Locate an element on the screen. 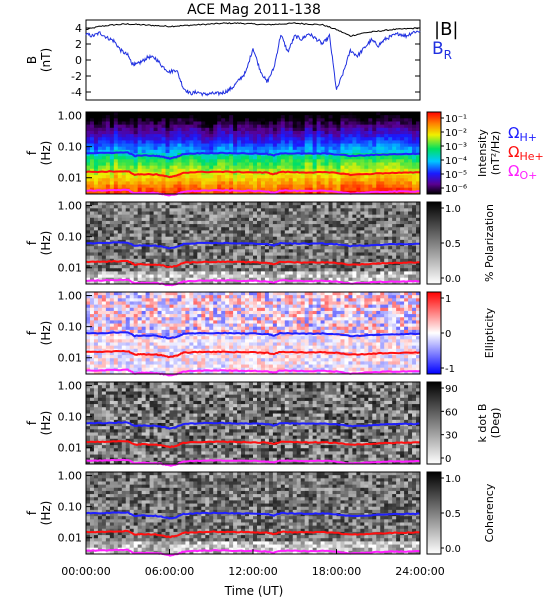 The width and height of the screenshot is (550, 600). polarization-panel: 1.000.100.01f (Hz)1.00.50.0% Polarization is located at coordinates (260, 243).